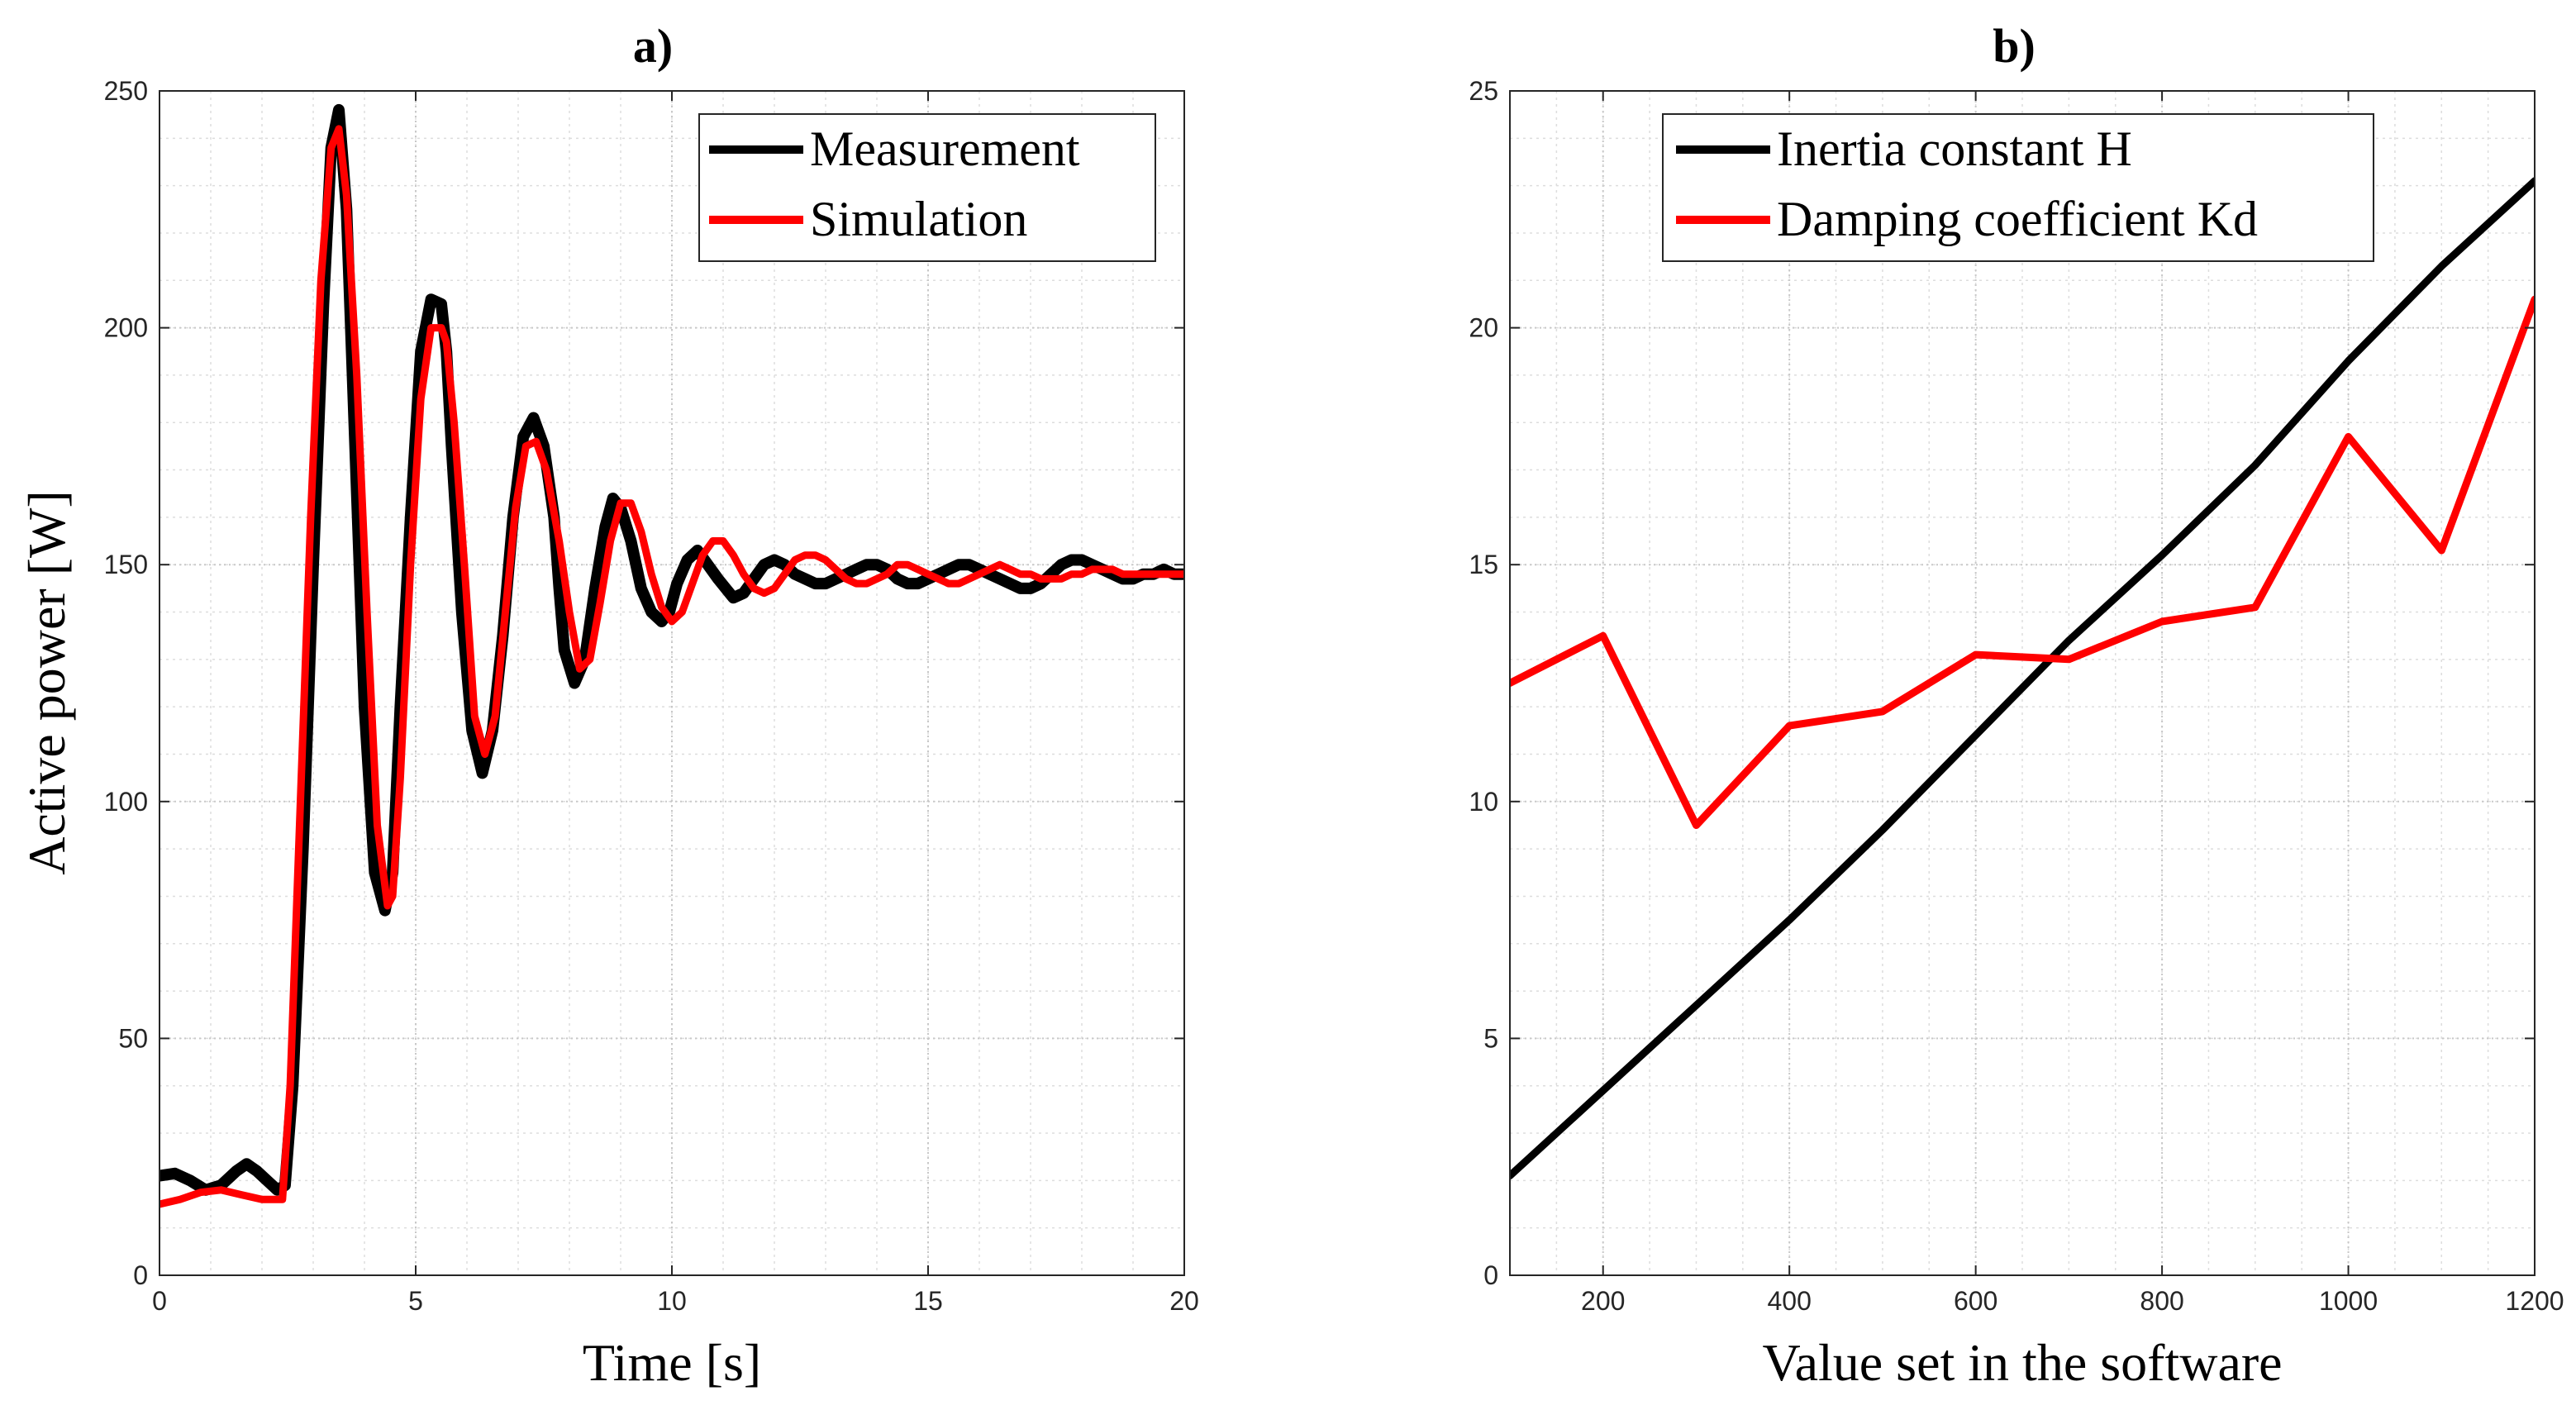  Describe the element at coordinates (126, 564) in the screenshot. I see `y-tick-label: 150` at that location.